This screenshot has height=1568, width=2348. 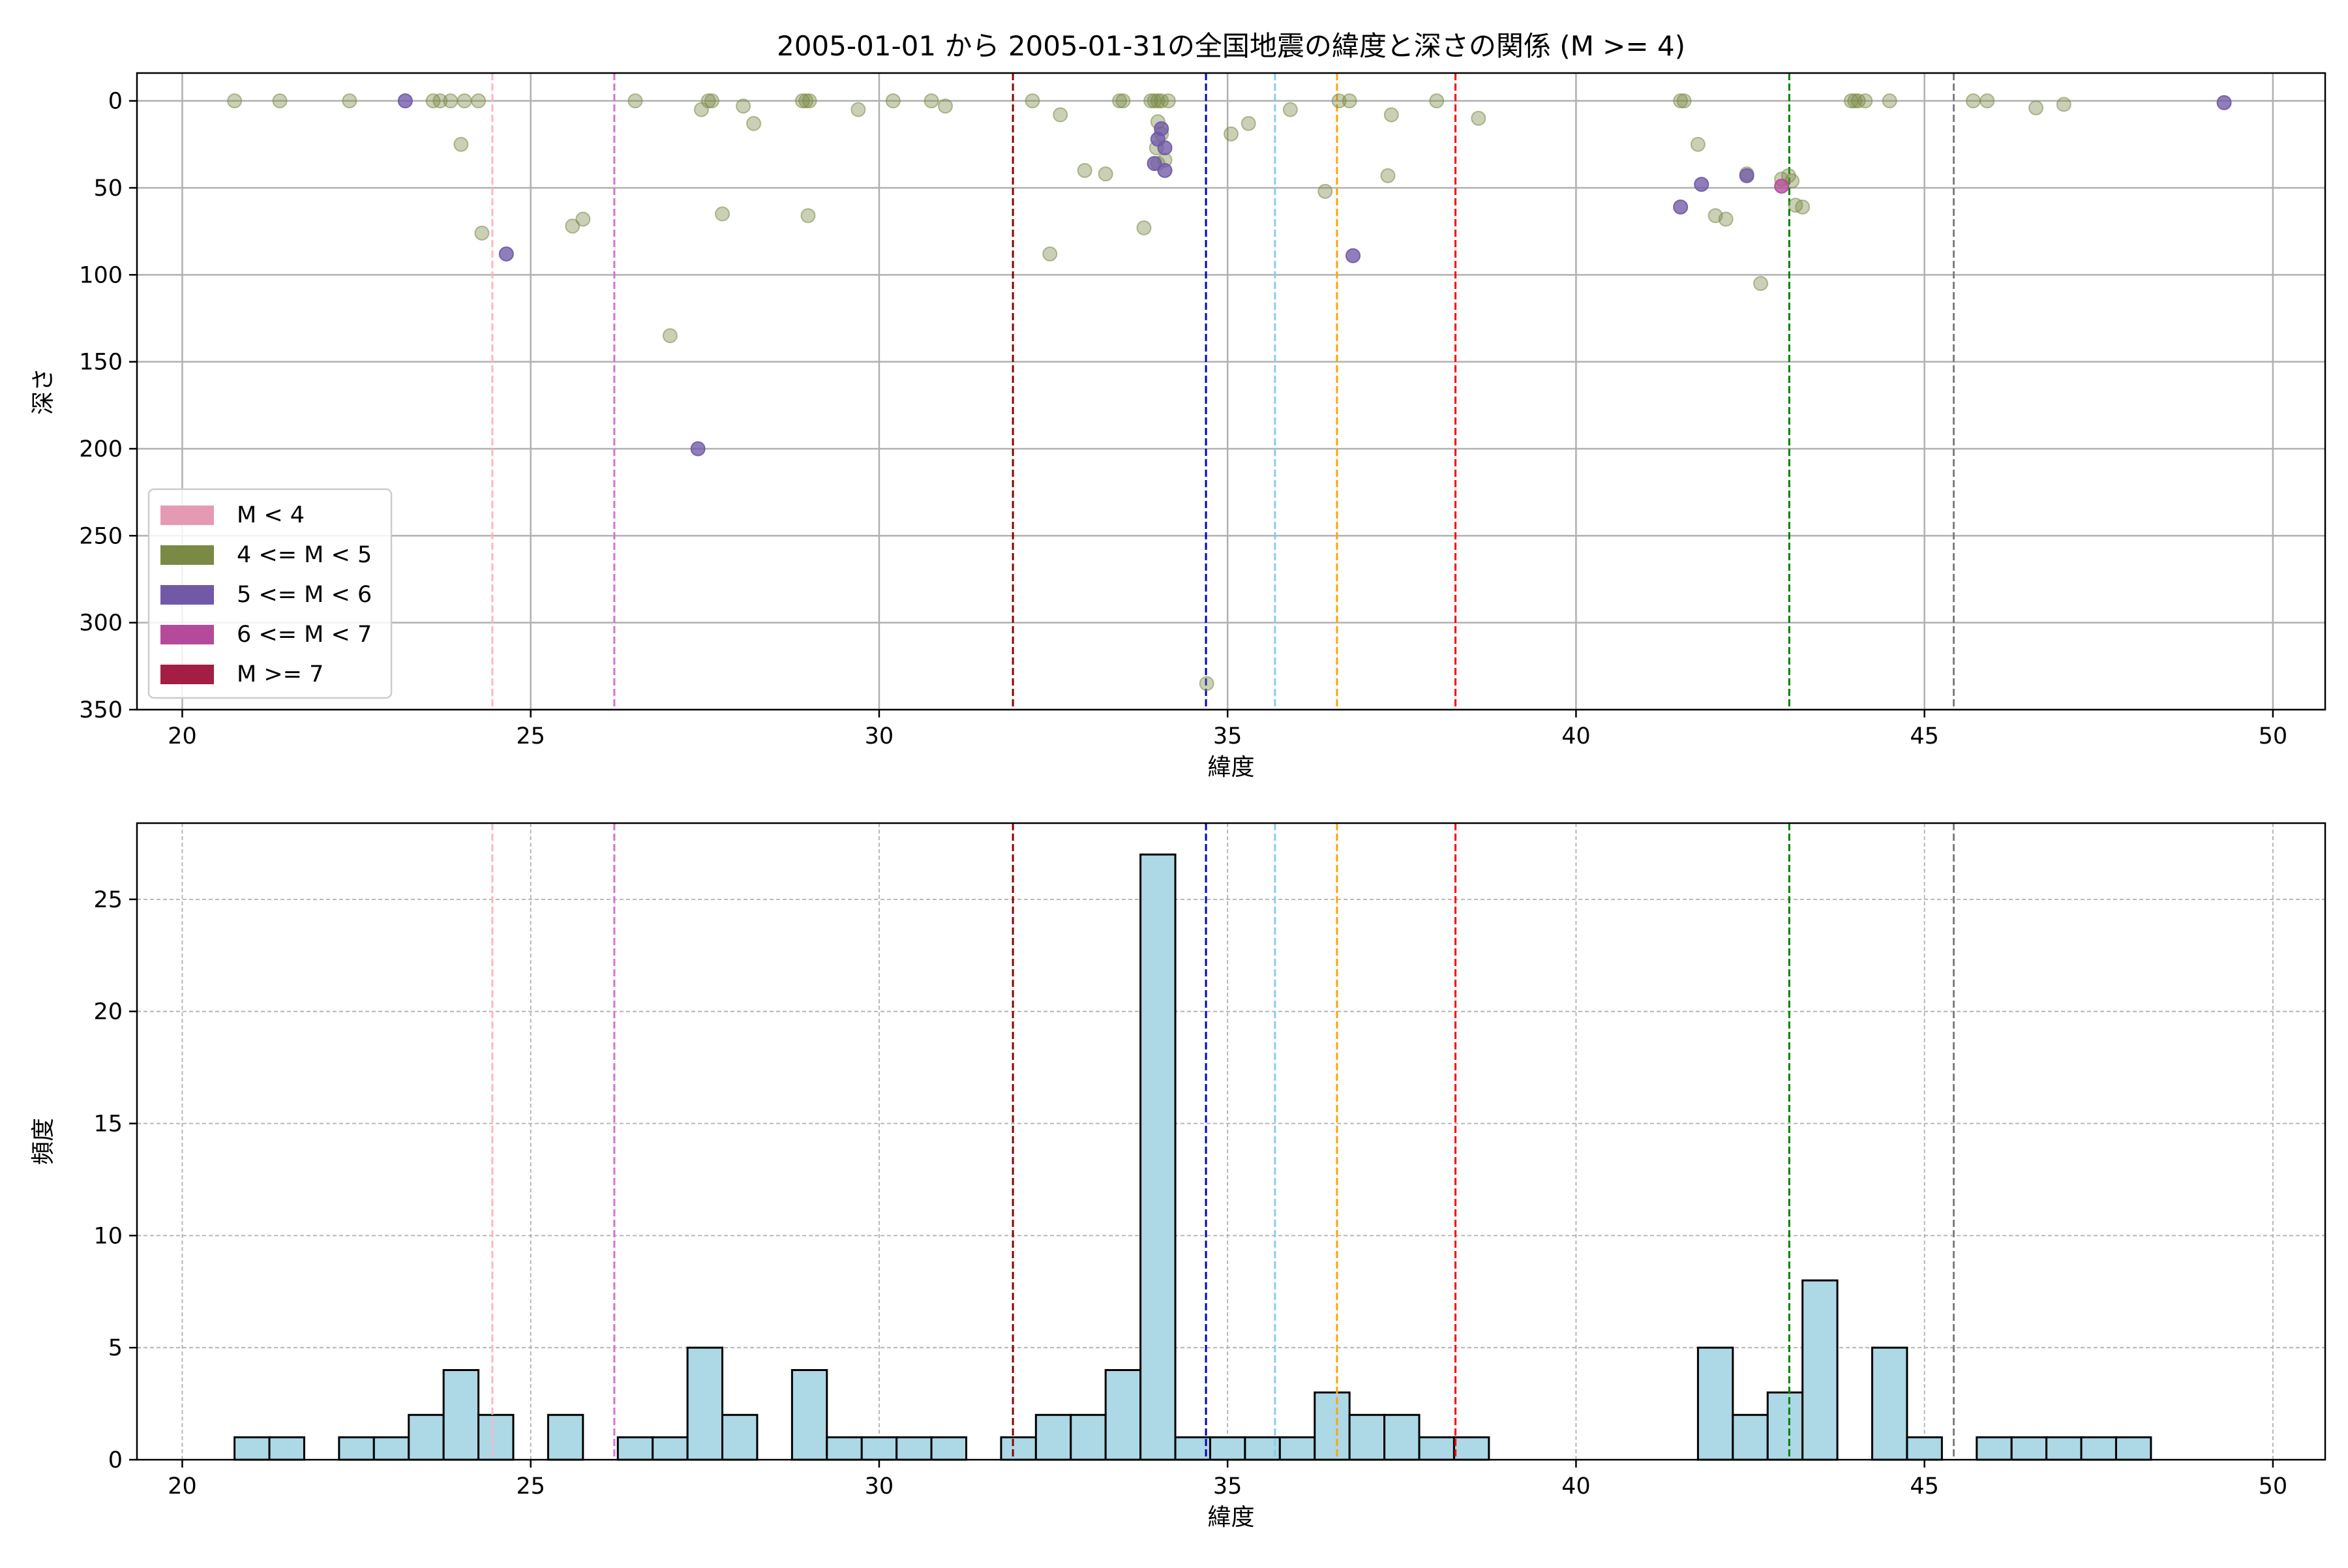 I want to click on scatter-y-tick-label: 150, so click(x=101, y=363).